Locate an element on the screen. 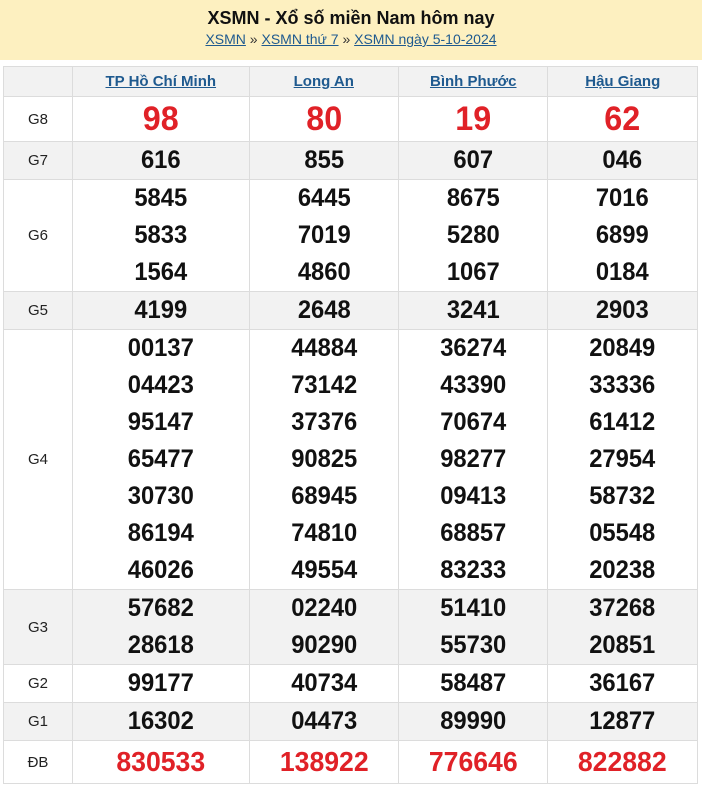 This screenshot has height=787, width=702. prize-cell: 89990 is located at coordinates (473, 721).